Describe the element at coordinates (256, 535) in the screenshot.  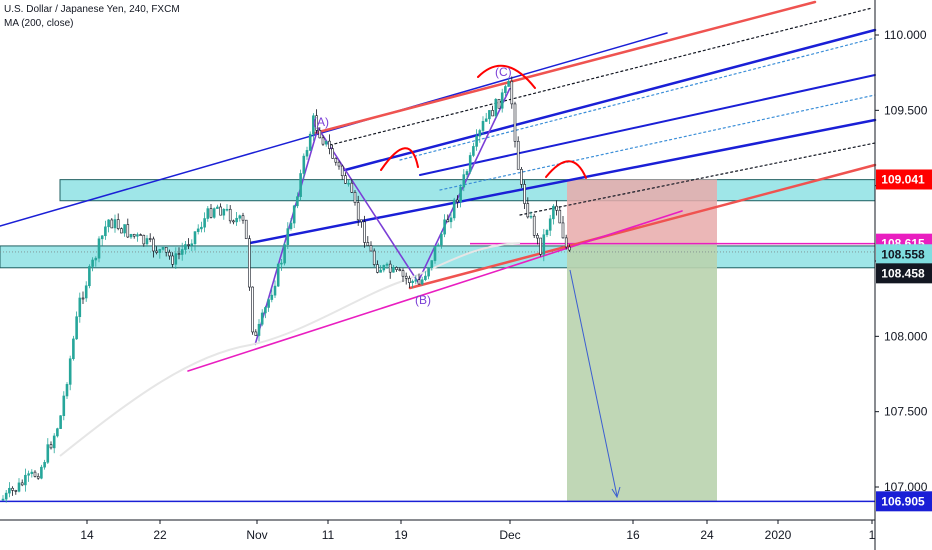
I see `time-tick-label: Nov` at that location.